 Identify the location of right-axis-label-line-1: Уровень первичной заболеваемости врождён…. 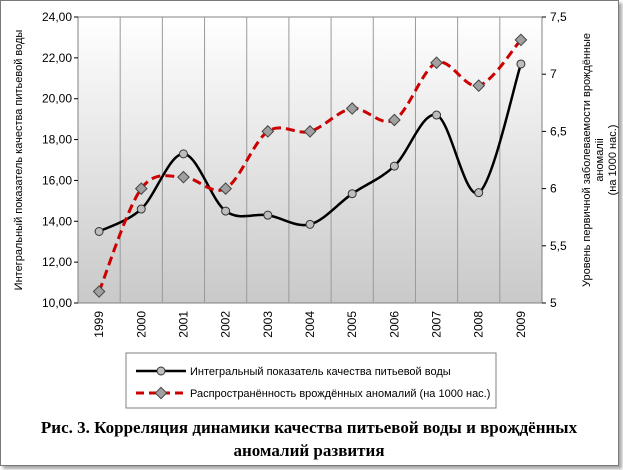
(587, 160).